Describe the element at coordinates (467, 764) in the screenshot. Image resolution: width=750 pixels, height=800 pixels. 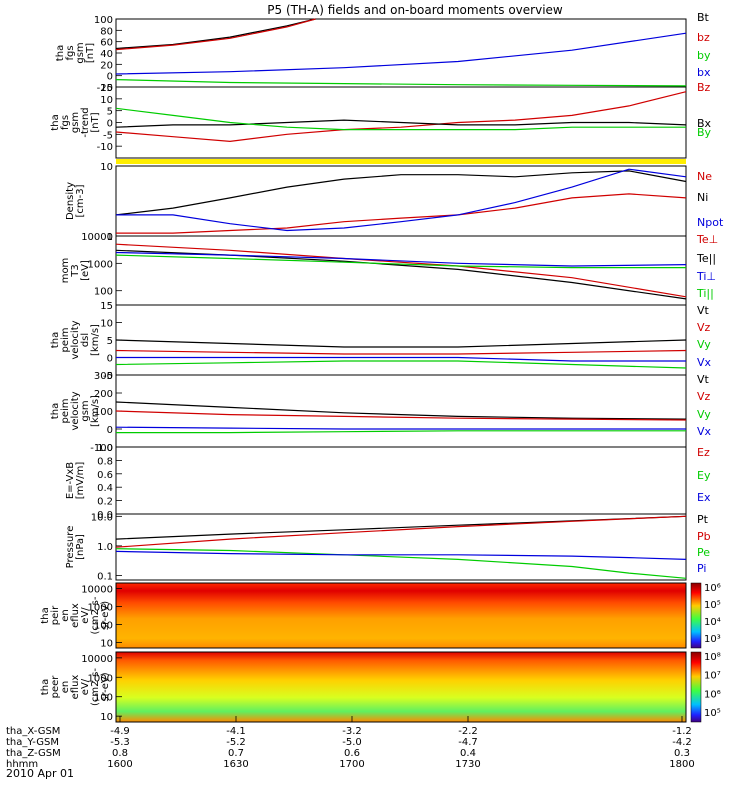
I see `x-row-value: 1730` at that location.